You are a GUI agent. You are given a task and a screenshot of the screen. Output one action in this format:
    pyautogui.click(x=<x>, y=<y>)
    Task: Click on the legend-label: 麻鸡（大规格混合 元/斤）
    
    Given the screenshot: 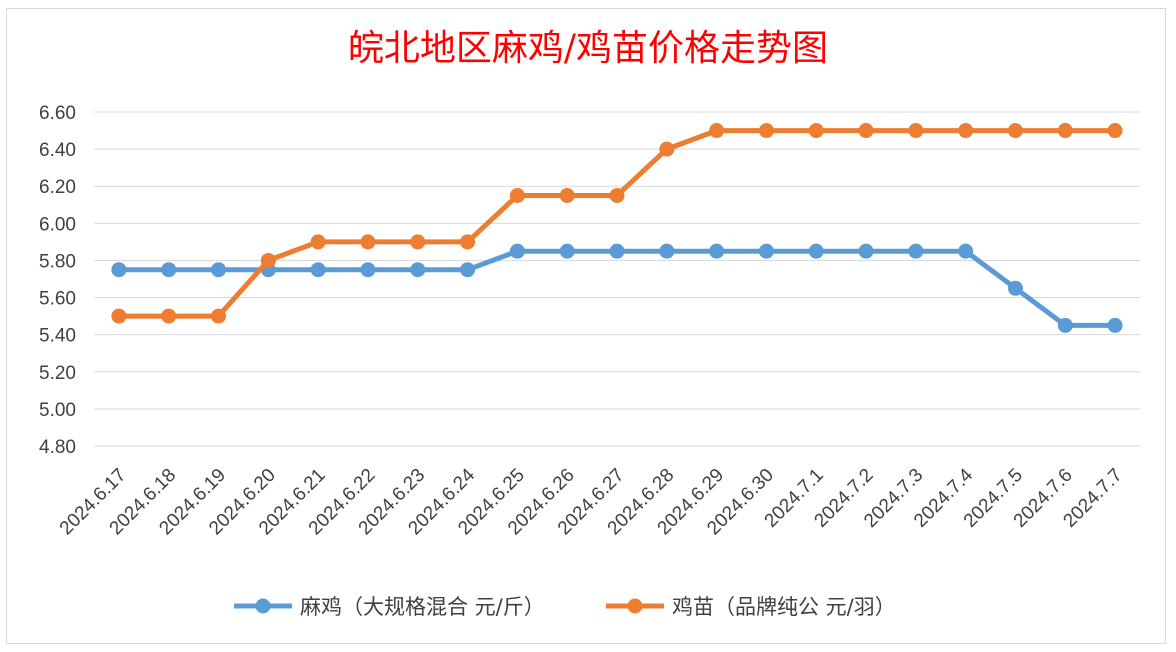 What is the action you would take?
    pyautogui.click(x=422, y=607)
    